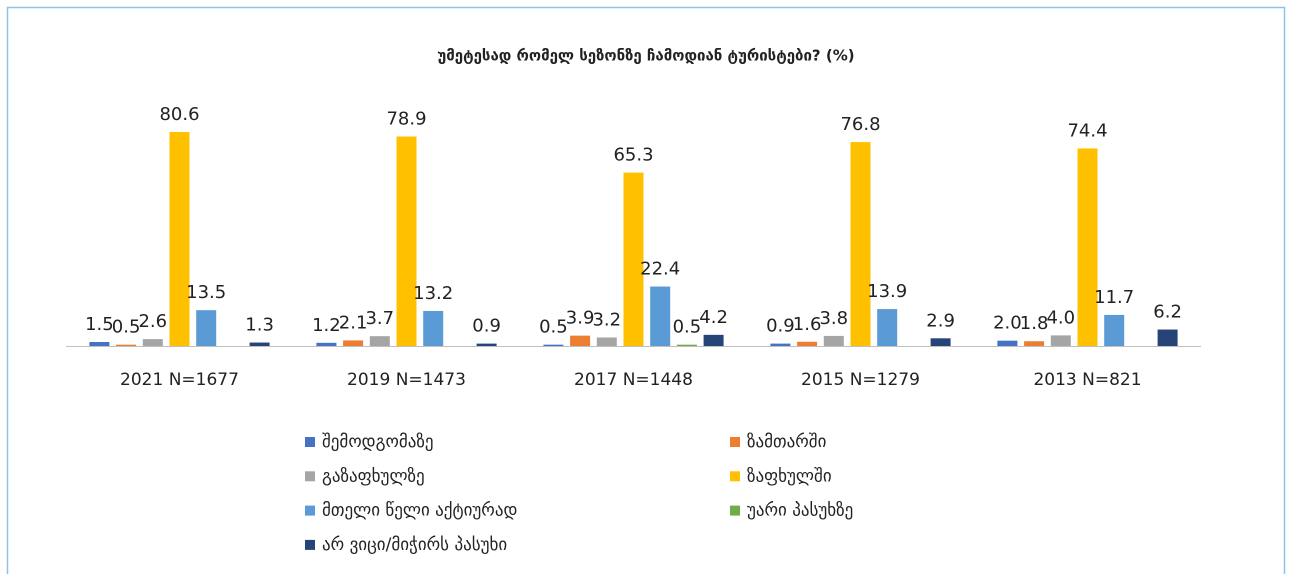  Describe the element at coordinates (414, 545) in the screenshot. I see `legend-label: არ ვიცი/მიჭირს პასუხი` at that location.